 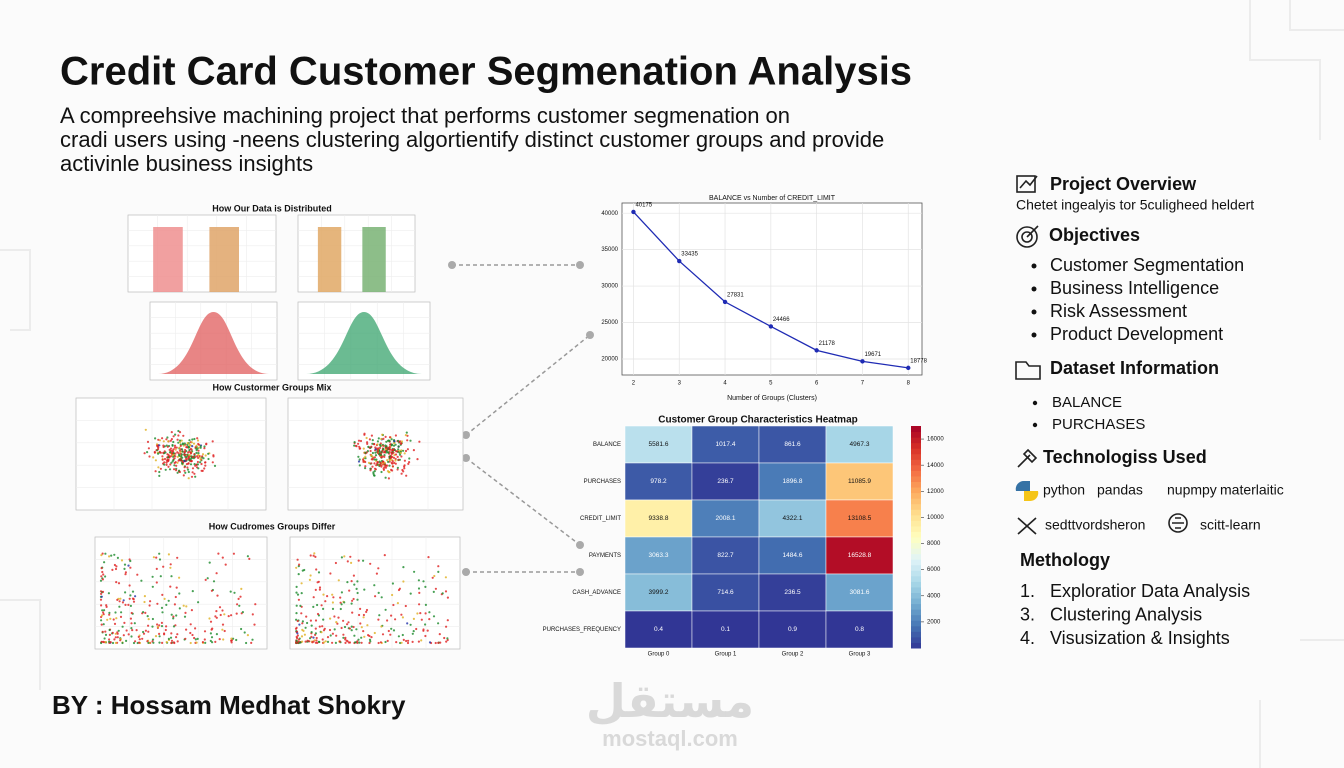 What do you see at coordinates (726, 655) in the screenshot?
I see `column-label: Group 1` at bounding box center [726, 655].